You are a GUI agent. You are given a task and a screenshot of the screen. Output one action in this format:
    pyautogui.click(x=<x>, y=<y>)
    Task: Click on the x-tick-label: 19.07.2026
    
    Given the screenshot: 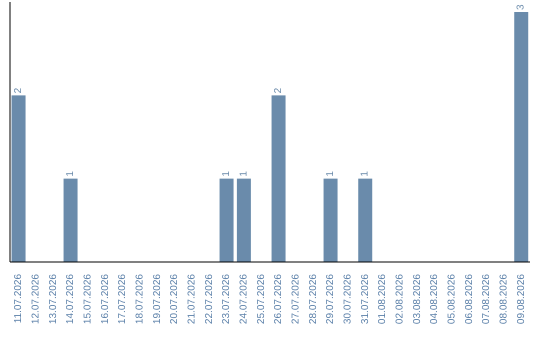 What is the action you would take?
    pyautogui.click(x=157, y=299)
    